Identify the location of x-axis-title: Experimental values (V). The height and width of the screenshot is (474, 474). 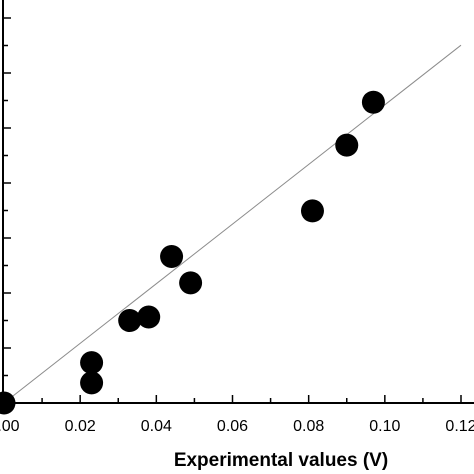
(281, 460).